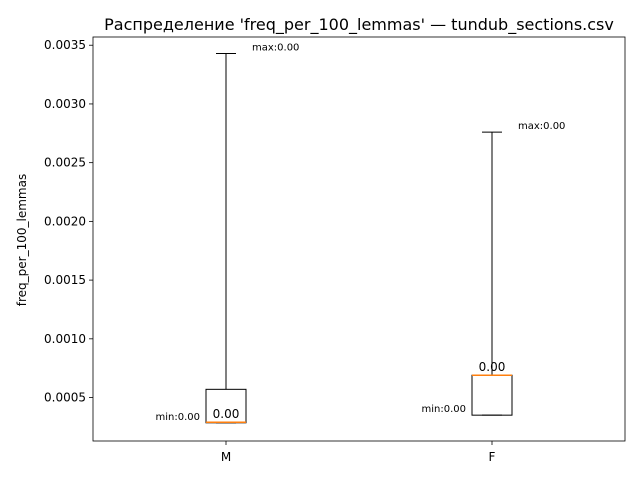  Describe the element at coordinates (65, 104) in the screenshot. I see `y-tick-label: 0.0030` at that location.